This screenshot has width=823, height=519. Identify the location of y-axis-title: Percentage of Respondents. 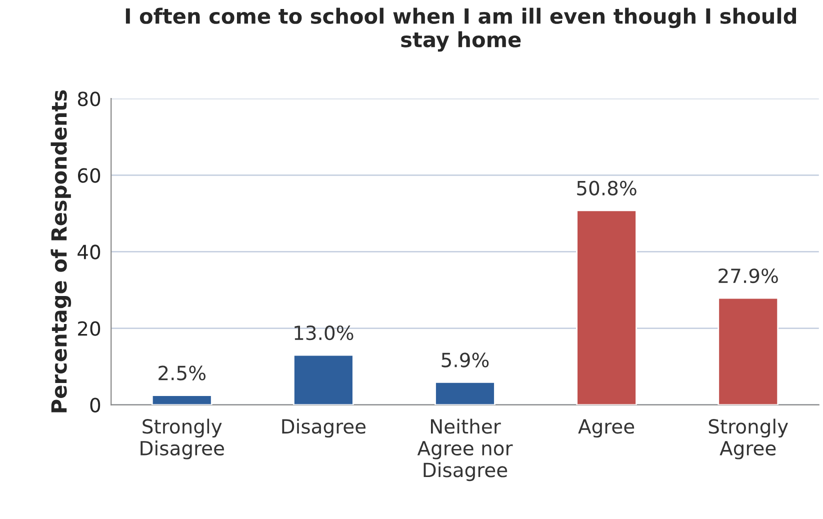
(61, 251).